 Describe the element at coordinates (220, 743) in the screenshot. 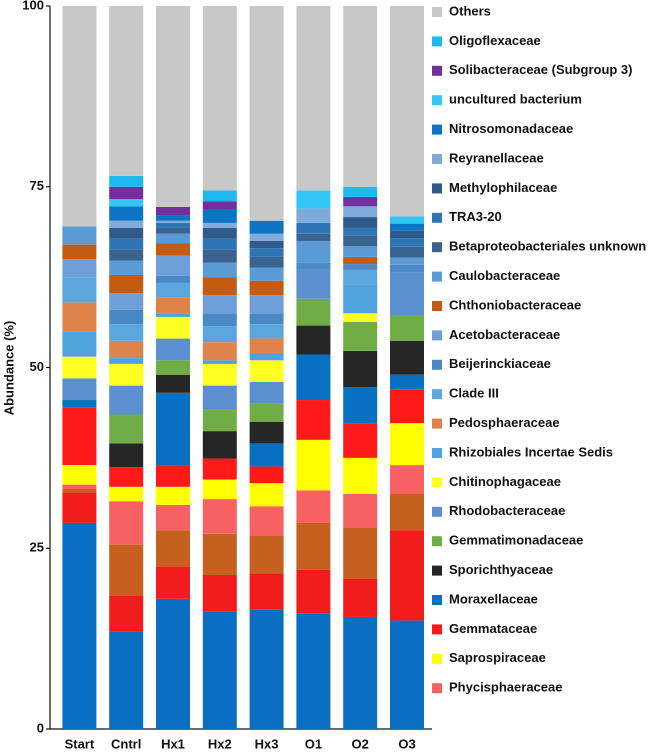

I see `x-tick-label: Hx2` at that location.